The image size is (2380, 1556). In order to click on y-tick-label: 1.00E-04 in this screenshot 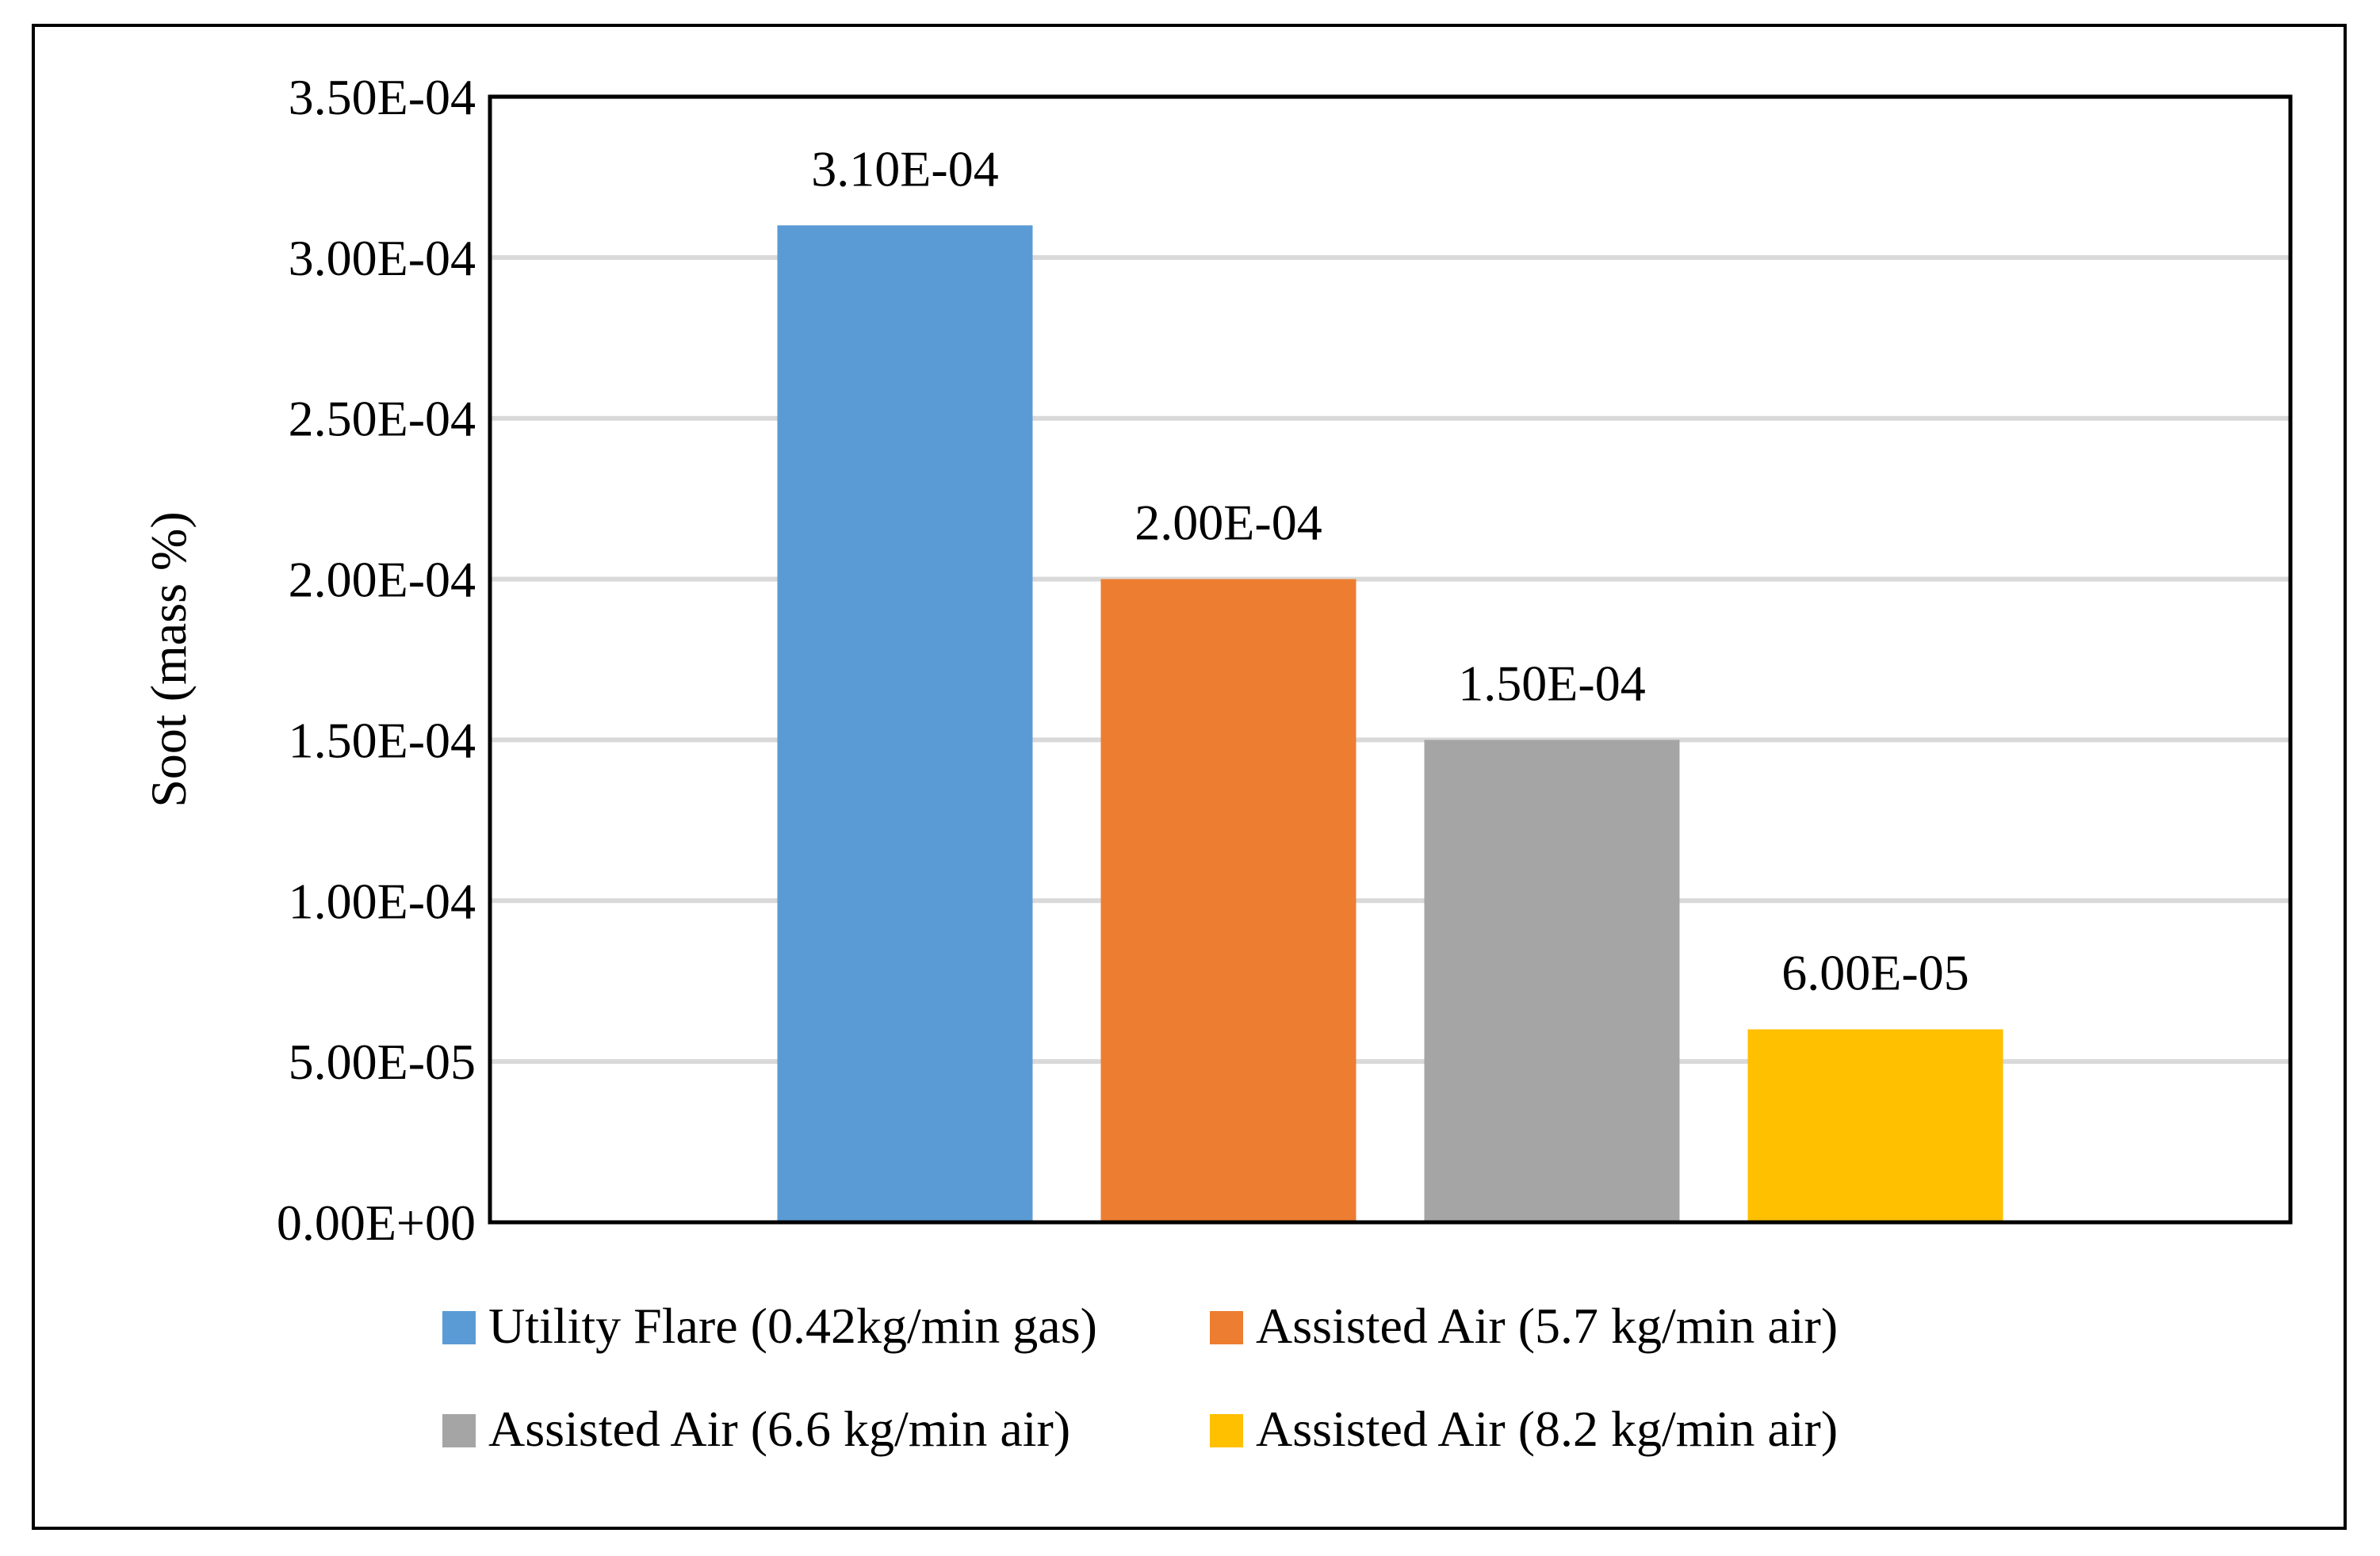, I will do `click(382, 901)`.